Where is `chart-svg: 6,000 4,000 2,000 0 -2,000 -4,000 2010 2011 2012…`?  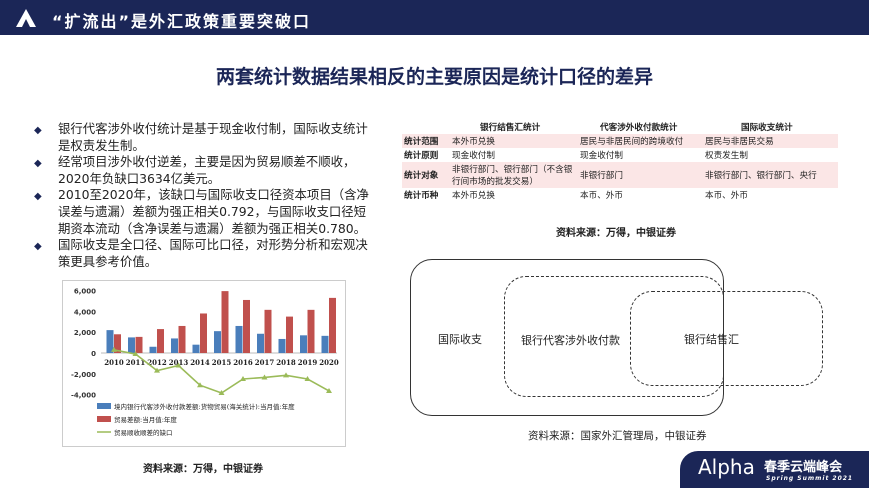 chart-svg: 6,000 4,000 2,000 0 -2,000 -4,000 2010 2011 2012… is located at coordinates (205, 362).